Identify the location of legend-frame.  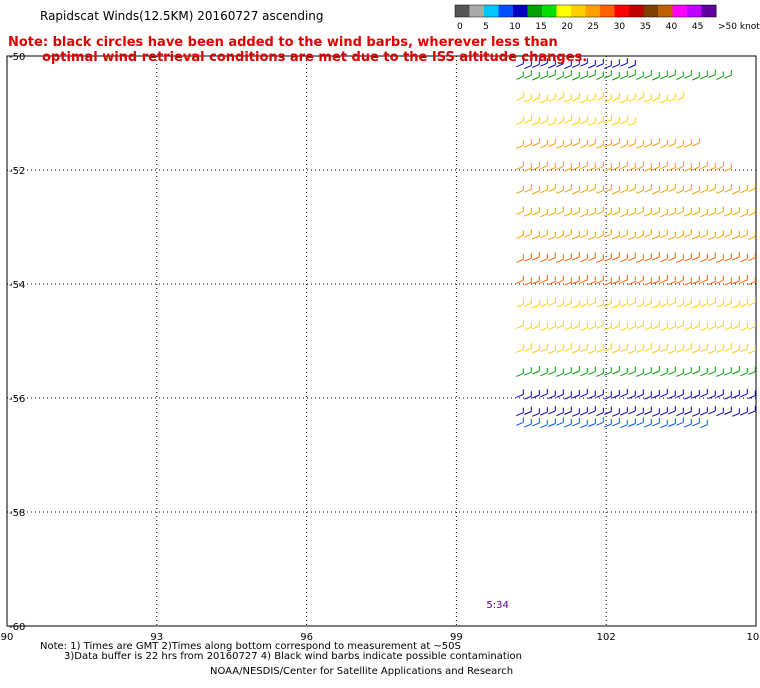
(585, 11).